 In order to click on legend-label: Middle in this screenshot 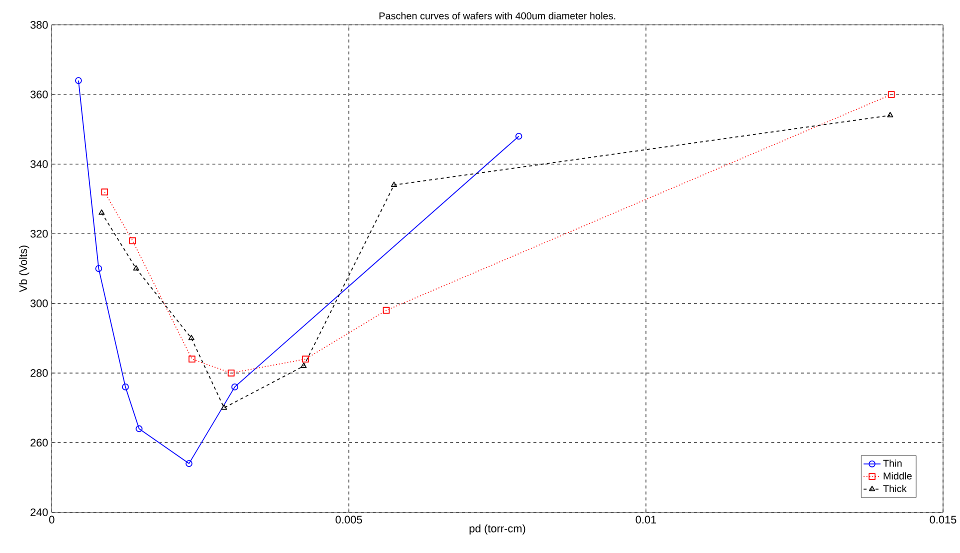, I will do `click(898, 476)`.